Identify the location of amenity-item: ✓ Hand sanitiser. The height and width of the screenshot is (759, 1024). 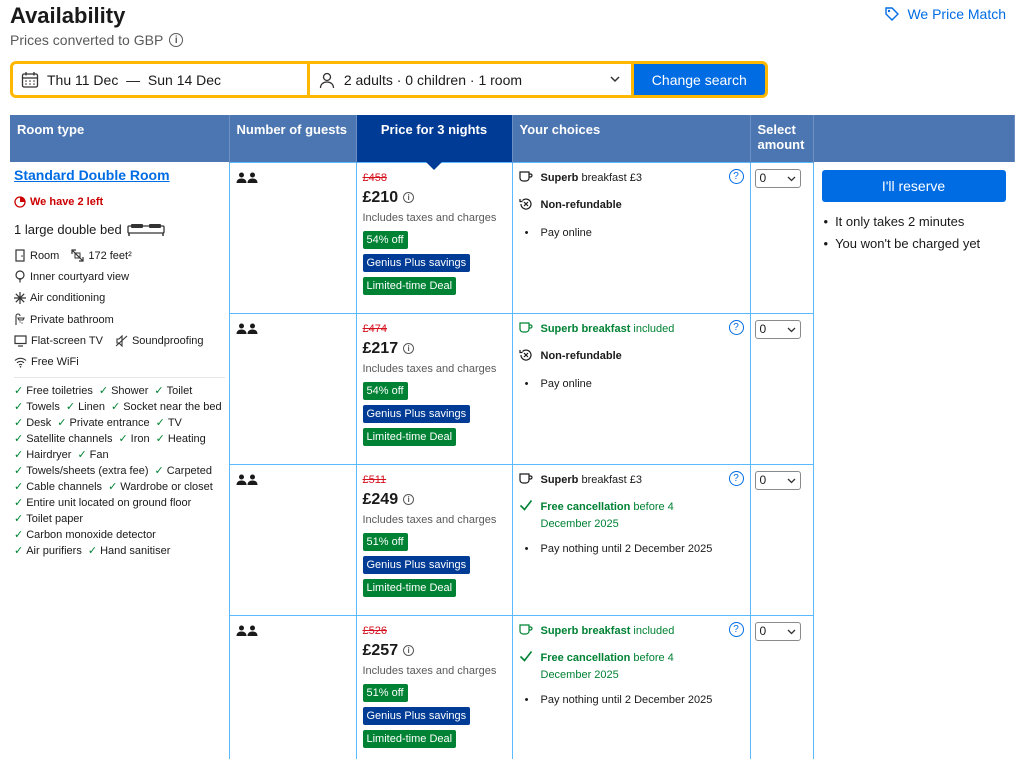
(129, 551).